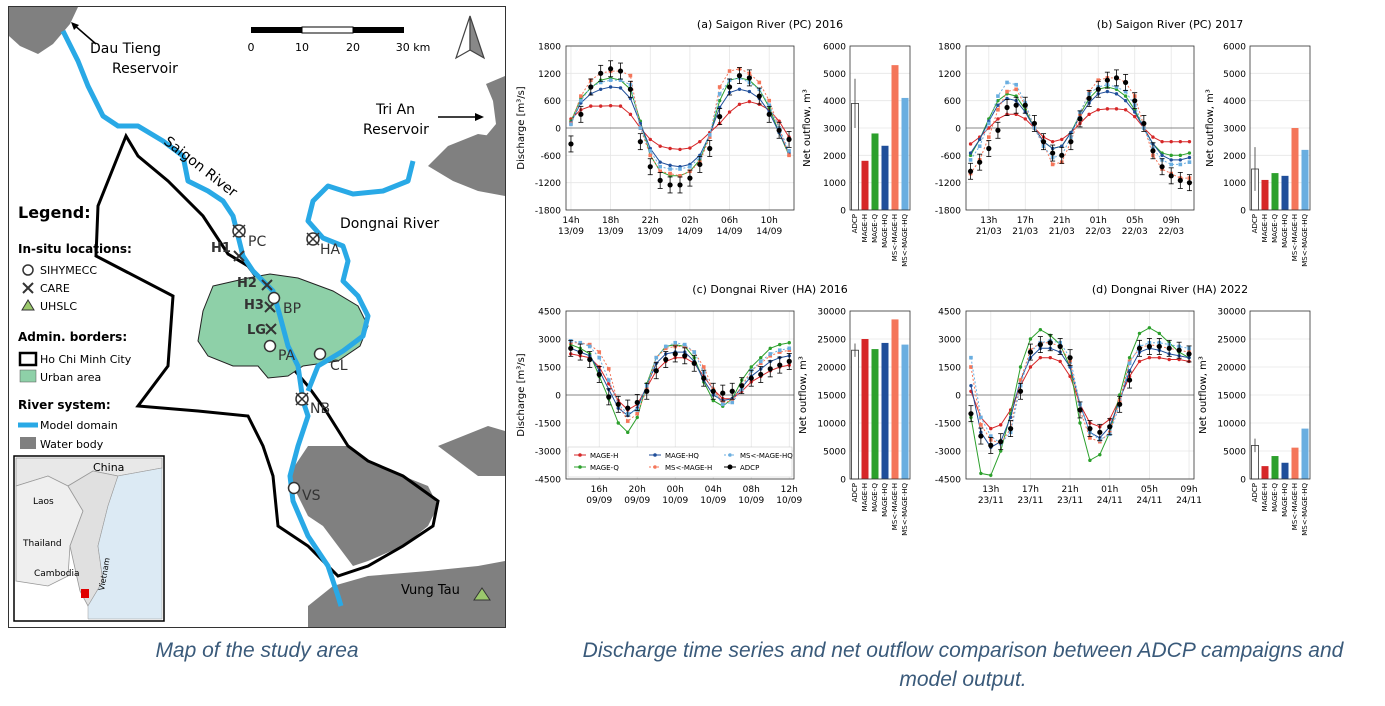 The width and height of the screenshot is (1385, 706). Describe the element at coordinates (284, 304) in the screenshot. I see `station-bp: BP` at that location.